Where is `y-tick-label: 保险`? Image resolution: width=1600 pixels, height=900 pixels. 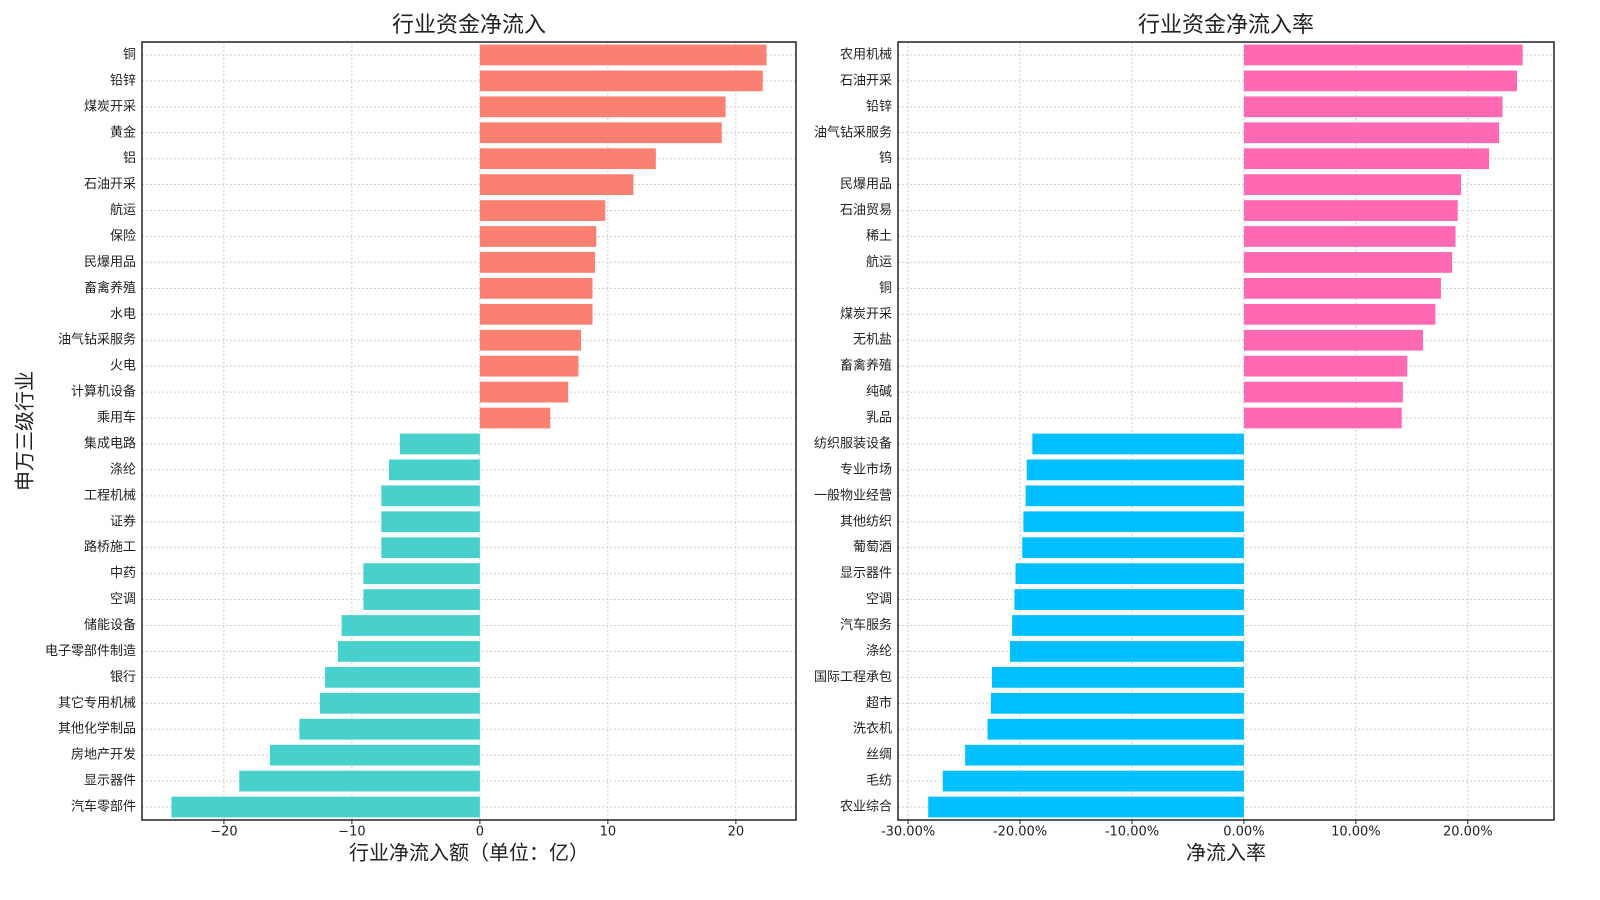 y-tick-label: 保险 is located at coordinates (123, 236).